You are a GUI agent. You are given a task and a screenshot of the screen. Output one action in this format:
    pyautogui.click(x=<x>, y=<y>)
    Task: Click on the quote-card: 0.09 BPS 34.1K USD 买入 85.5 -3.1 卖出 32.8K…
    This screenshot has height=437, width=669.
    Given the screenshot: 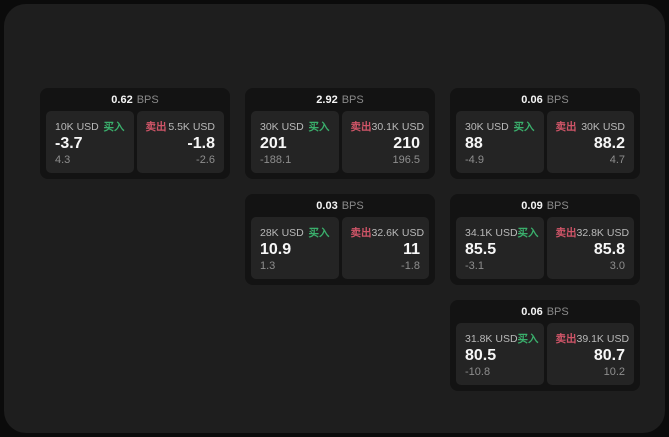 What is the action you would take?
    pyautogui.click(x=545, y=239)
    